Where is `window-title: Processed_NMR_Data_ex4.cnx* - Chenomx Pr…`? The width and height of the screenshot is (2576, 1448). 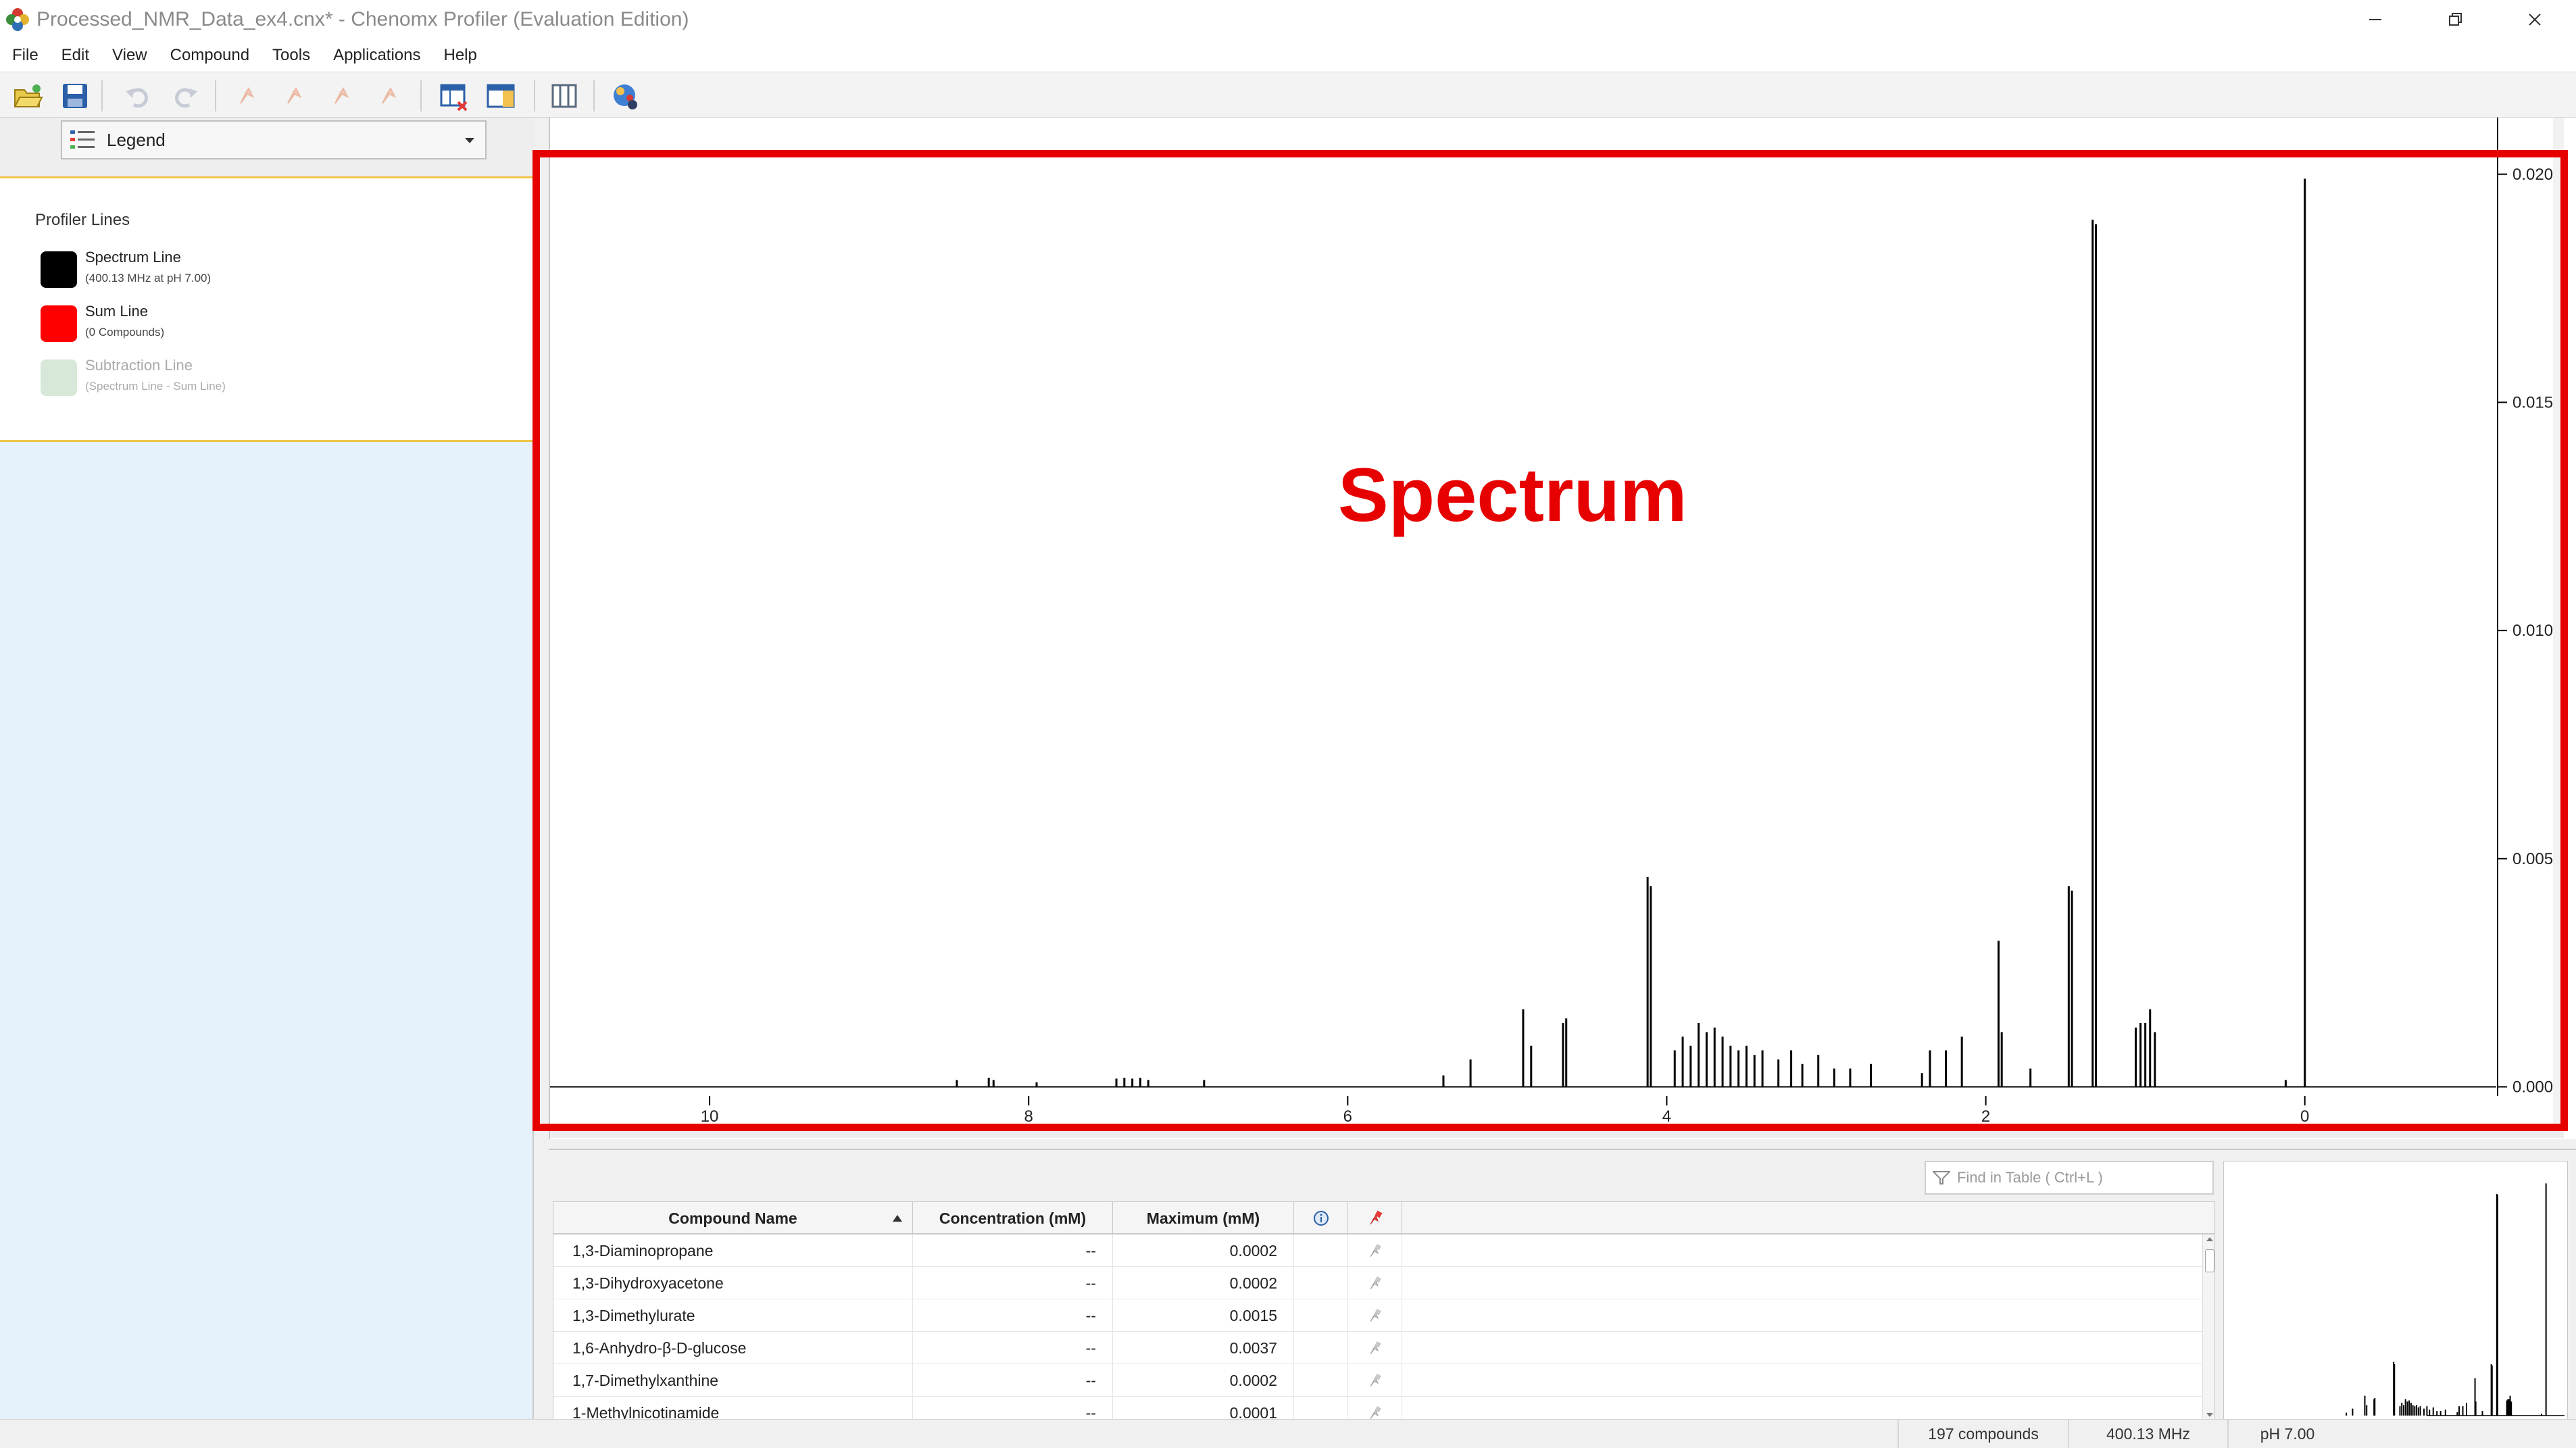
window-title: Processed_NMR_Data_ex4.cnx* - Chenomx Pr… is located at coordinates (362, 19).